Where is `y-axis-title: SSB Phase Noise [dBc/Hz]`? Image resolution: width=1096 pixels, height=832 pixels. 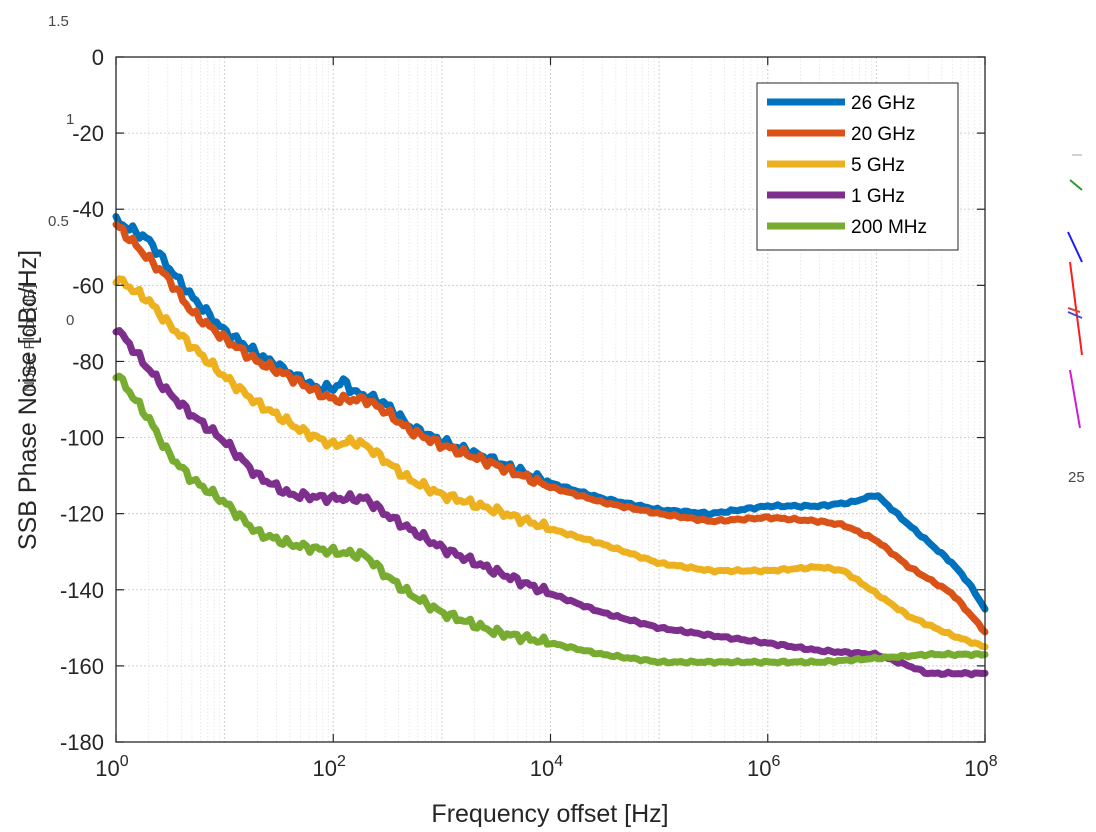 y-axis-title: SSB Phase Noise [dBc/Hz] is located at coordinates (28, 400).